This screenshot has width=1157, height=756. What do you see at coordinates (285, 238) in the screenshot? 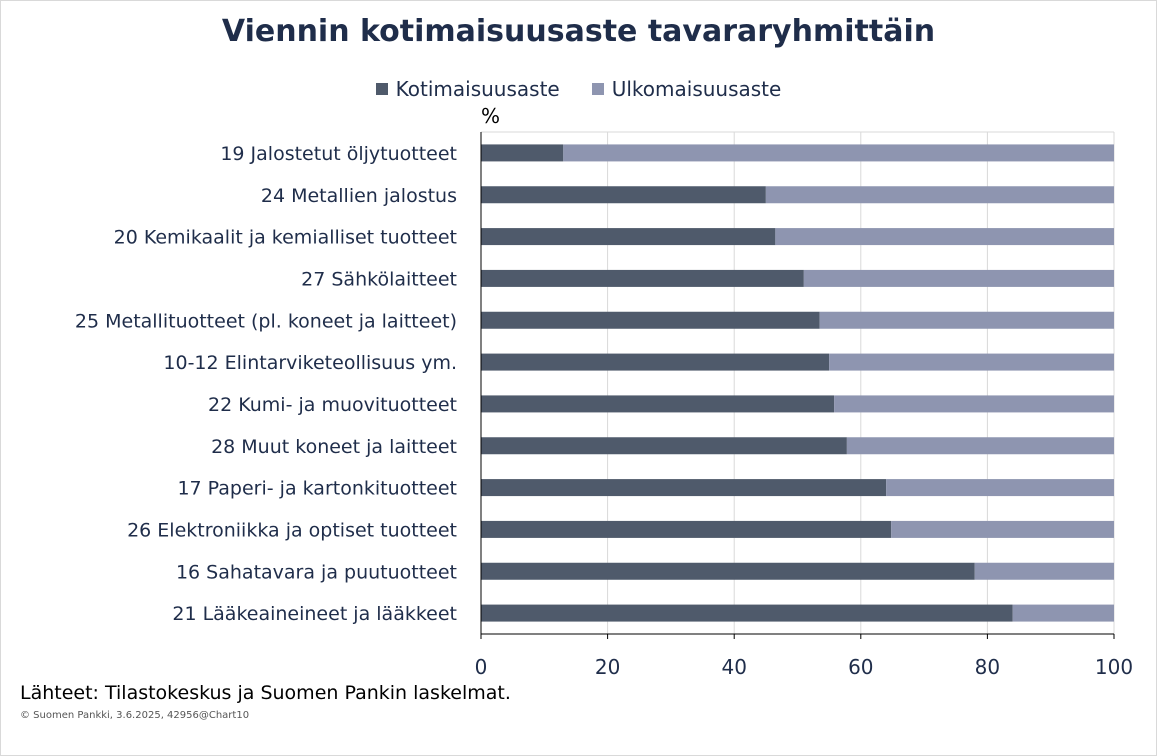
I see `category-label: 20 Kemikaalit ja kemialliset tuotteet` at bounding box center [285, 238].